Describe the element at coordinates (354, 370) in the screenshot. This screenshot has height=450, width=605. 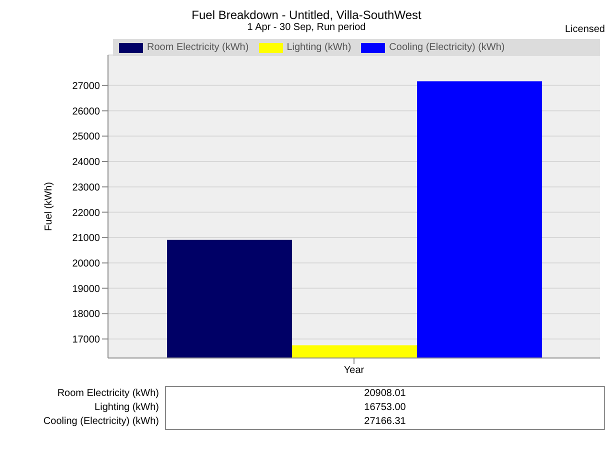
I see `x-tick-label: Year` at that location.